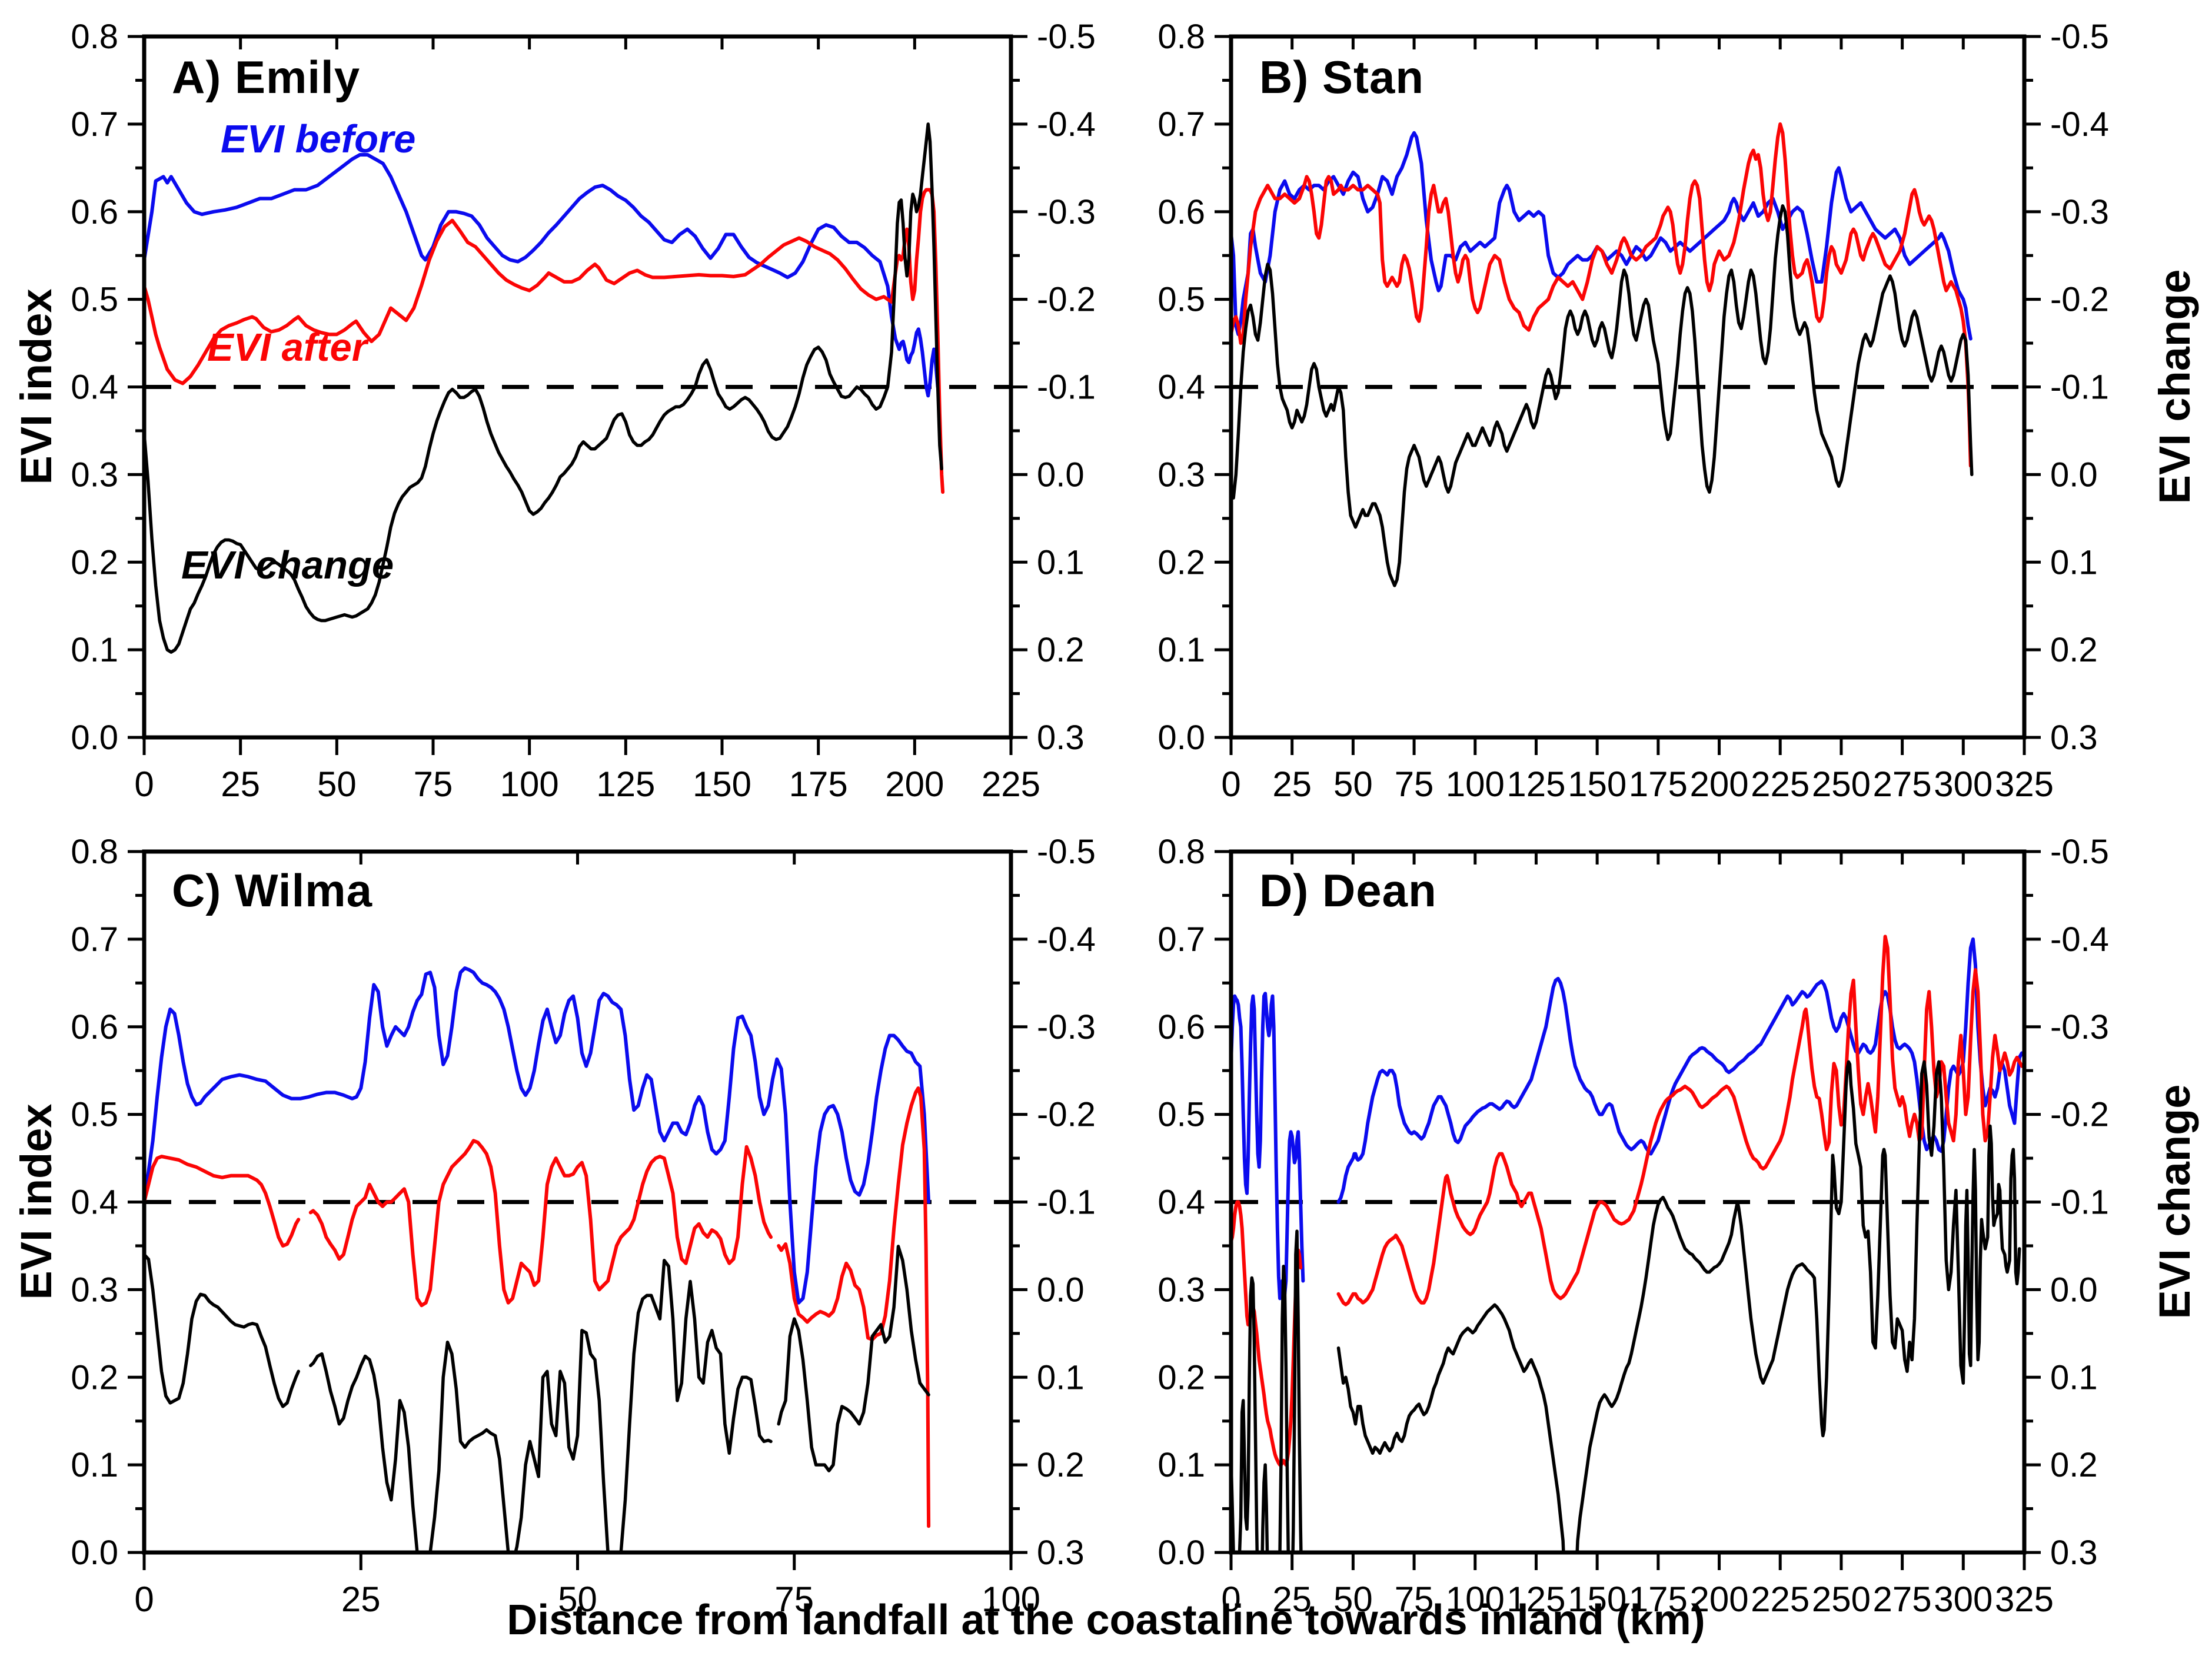 The width and height of the screenshot is (2212, 1679). What do you see at coordinates (272, 890) in the screenshot?
I see `panel-c-title: C) Wilma` at bounding box center [272, 890].